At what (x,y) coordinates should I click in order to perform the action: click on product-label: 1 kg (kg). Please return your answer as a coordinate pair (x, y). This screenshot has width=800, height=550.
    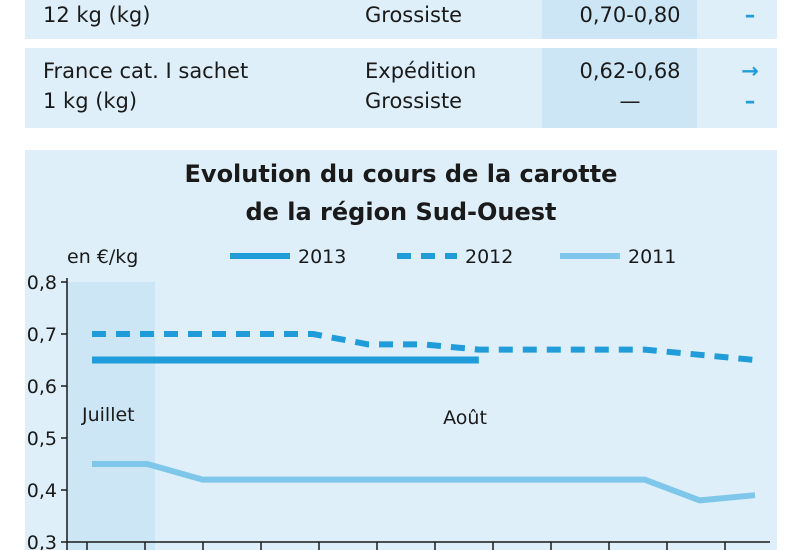
    Looking at the image, I should click on (90, 101).